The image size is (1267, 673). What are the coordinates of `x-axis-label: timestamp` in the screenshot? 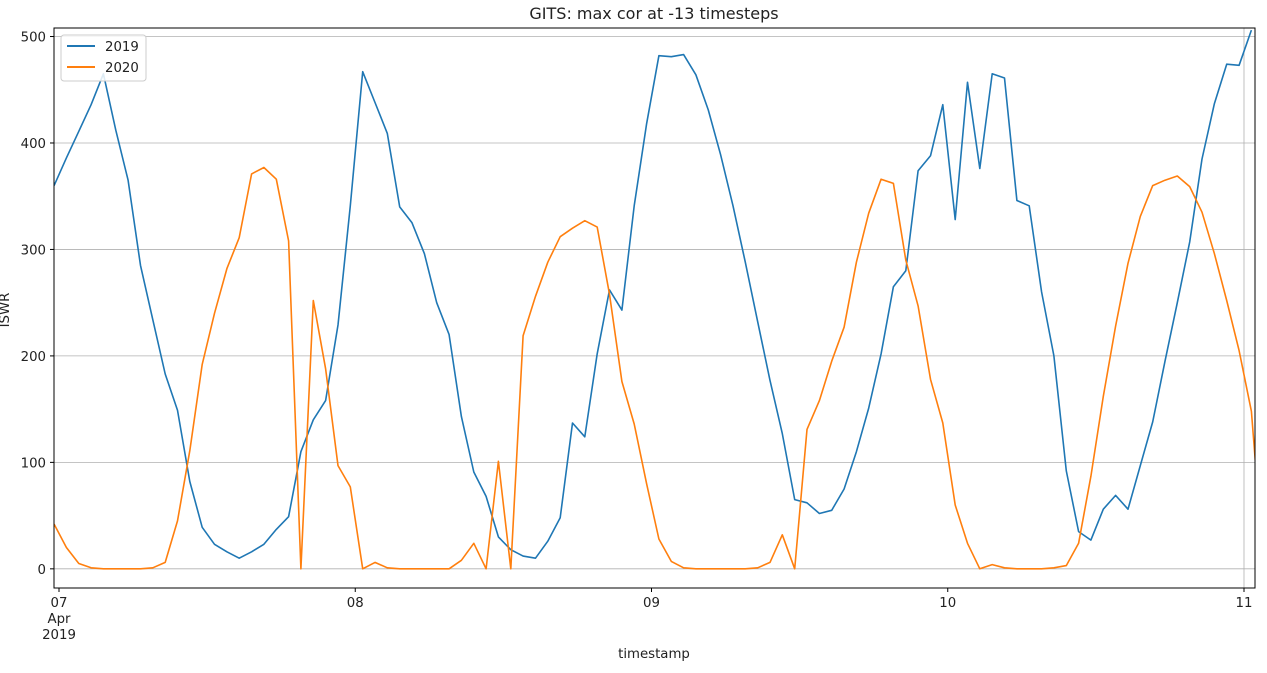 It's located at (654, 654).